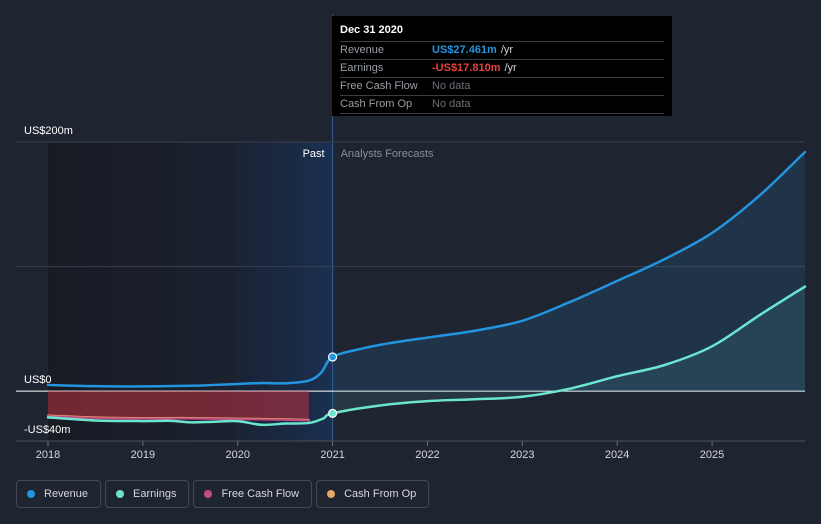 The width and height of the screenshot is (821, 524). What do you see at coordinates (522, 455) in the screenshot?
I see `x-tick-label: 2023` at bounding box center [522, 455].